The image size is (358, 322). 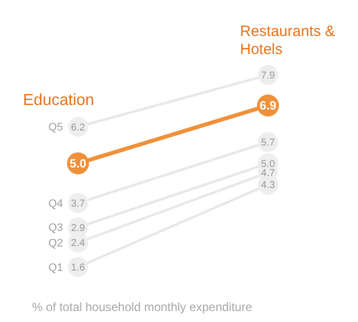 I want to click on x-tick-label: Restaurants & Hotels, so click(x=288, y=40).